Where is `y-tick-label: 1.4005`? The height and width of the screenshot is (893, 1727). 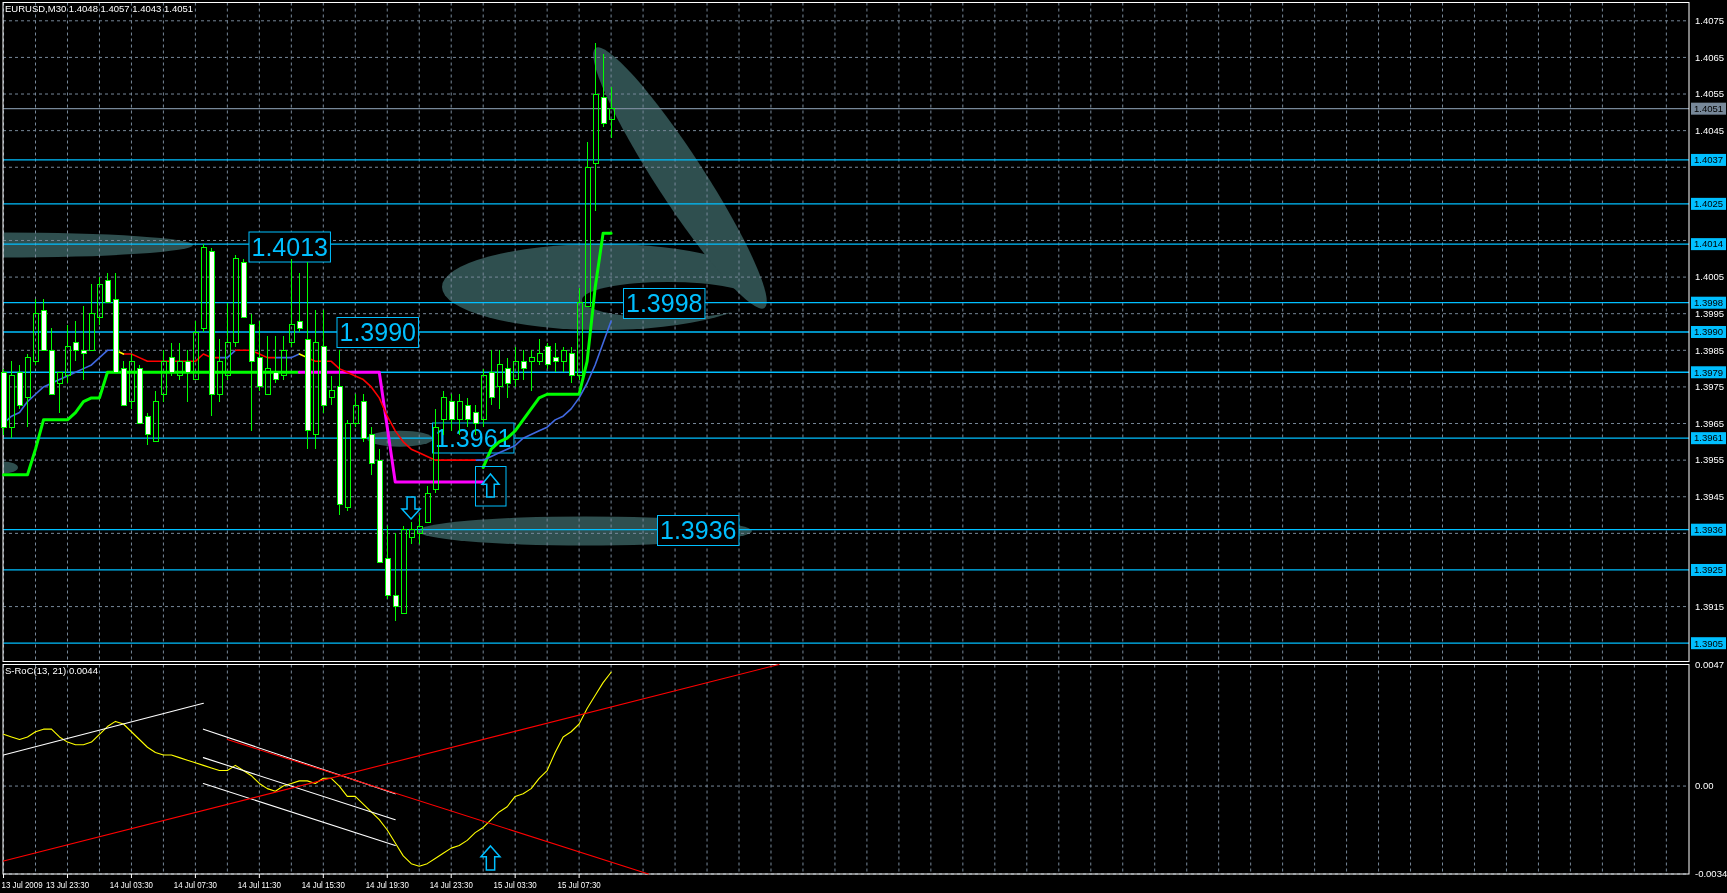 y-tick-label: 1.4005 is located at coordinates (1710, 277).